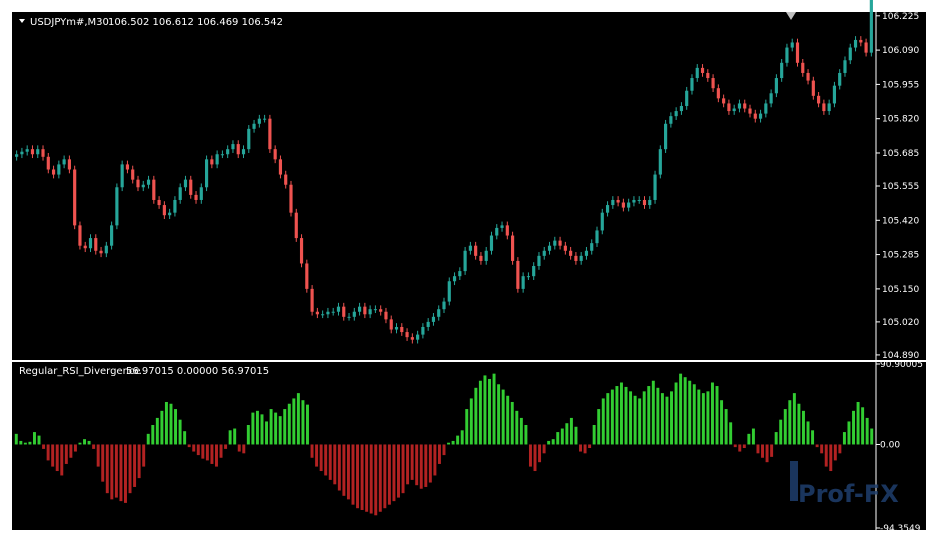 This screenshot has width=936, height=542. What do you see at coordinates (900, 356) in the screenshot?
I see `price-tick-label: 104.890` at bounding box center [900, 356].